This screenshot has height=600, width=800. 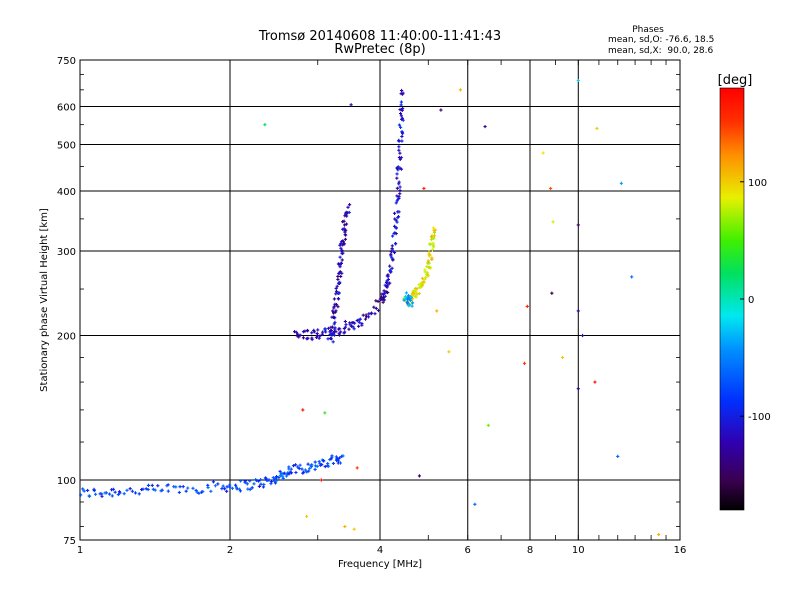 I want to click on x-tick-label: 10, so click(x=578, y=550).